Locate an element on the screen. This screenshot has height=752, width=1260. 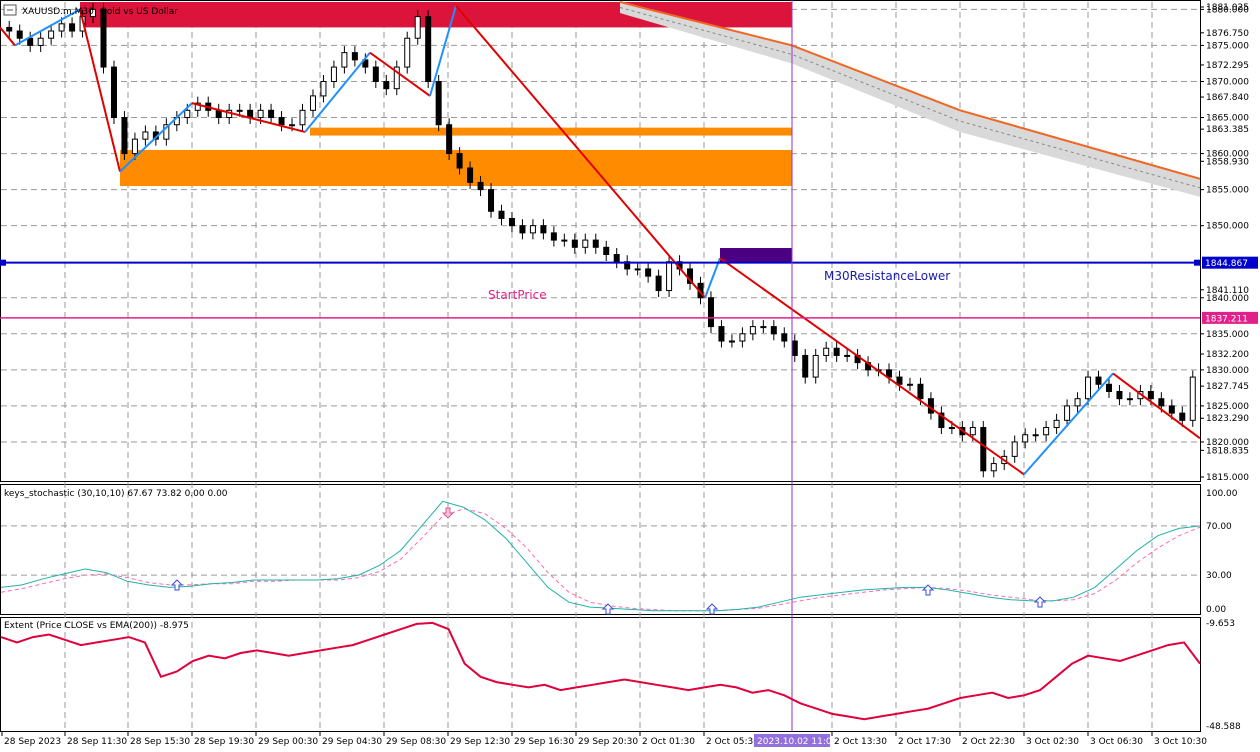
time-tick-label: 29 Sep 20:30 is located at coordinates (608, 742).